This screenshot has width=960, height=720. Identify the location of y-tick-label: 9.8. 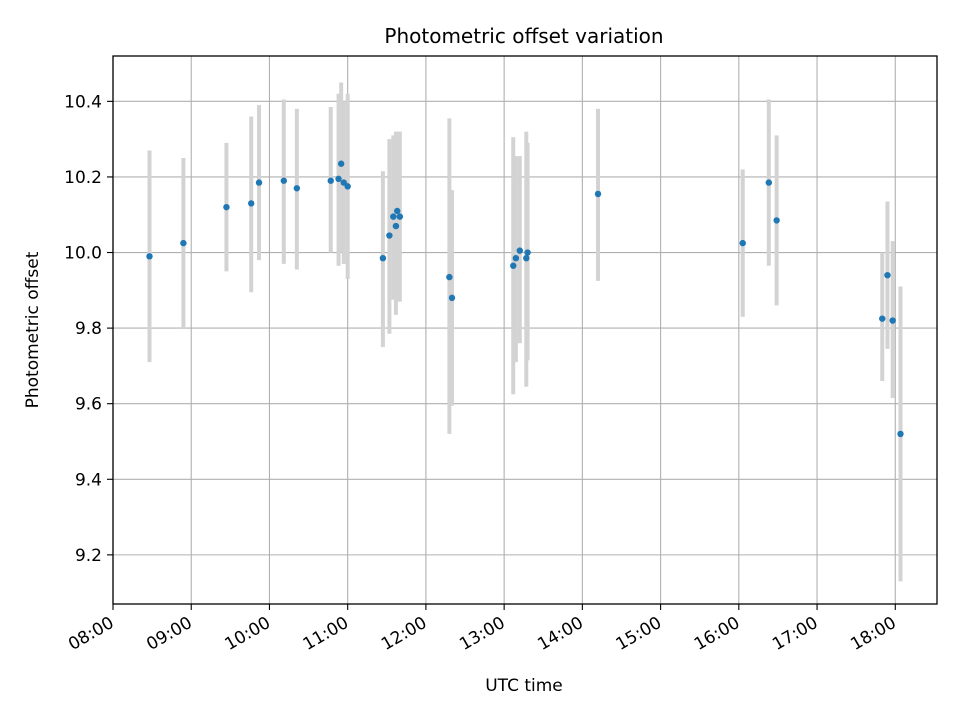
(88, 329).